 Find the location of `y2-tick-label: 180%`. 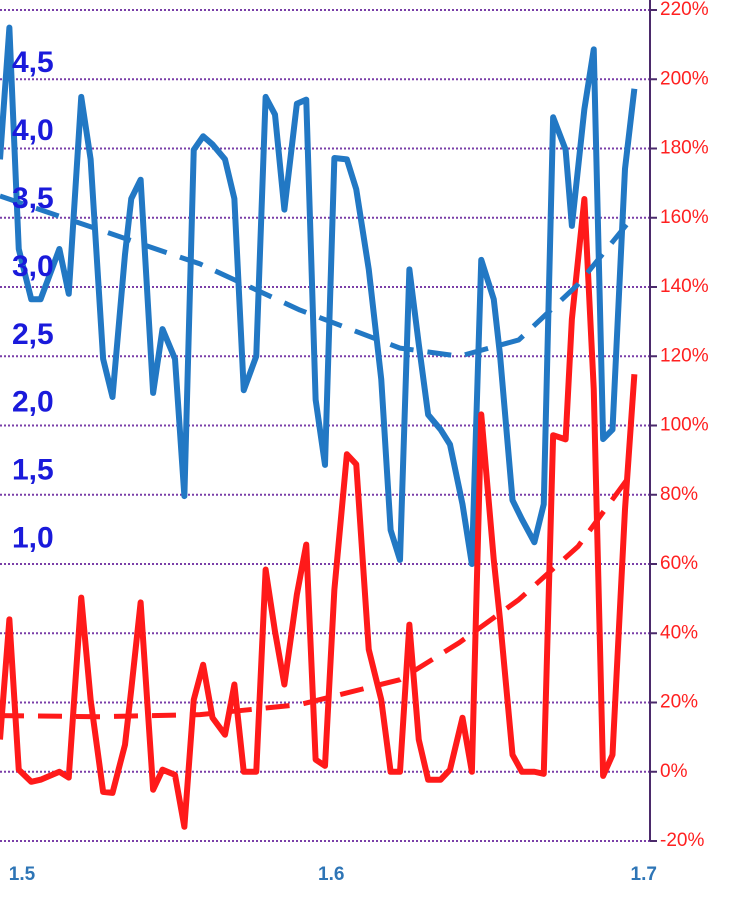

y2-tick-label: 180% is located at coordinates (684, 148).